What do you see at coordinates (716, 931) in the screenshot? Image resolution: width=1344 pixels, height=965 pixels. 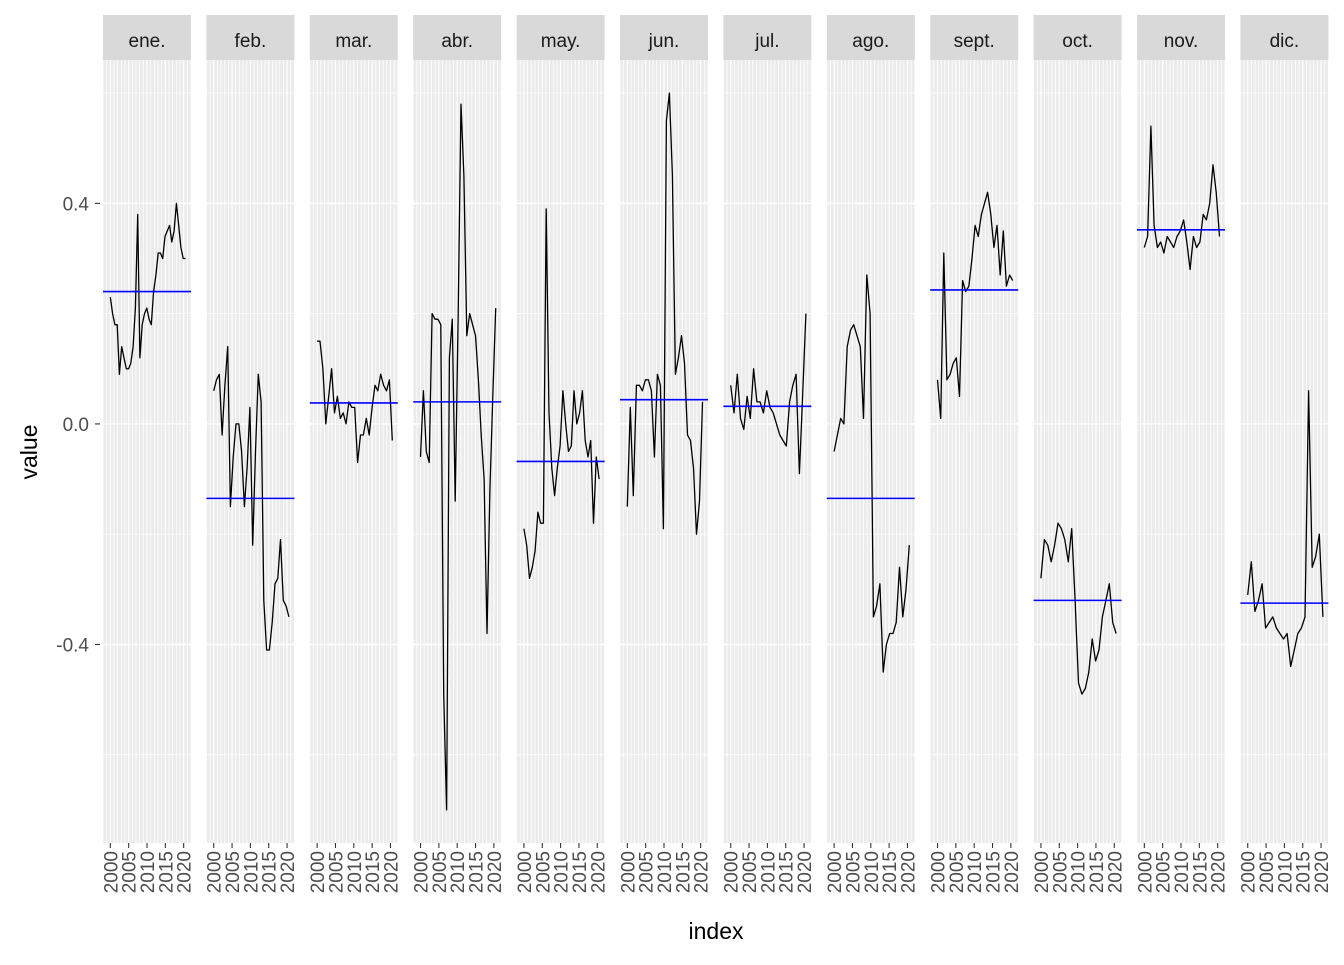 I see `x-axis-title: index` at bounding box center [716, 931].